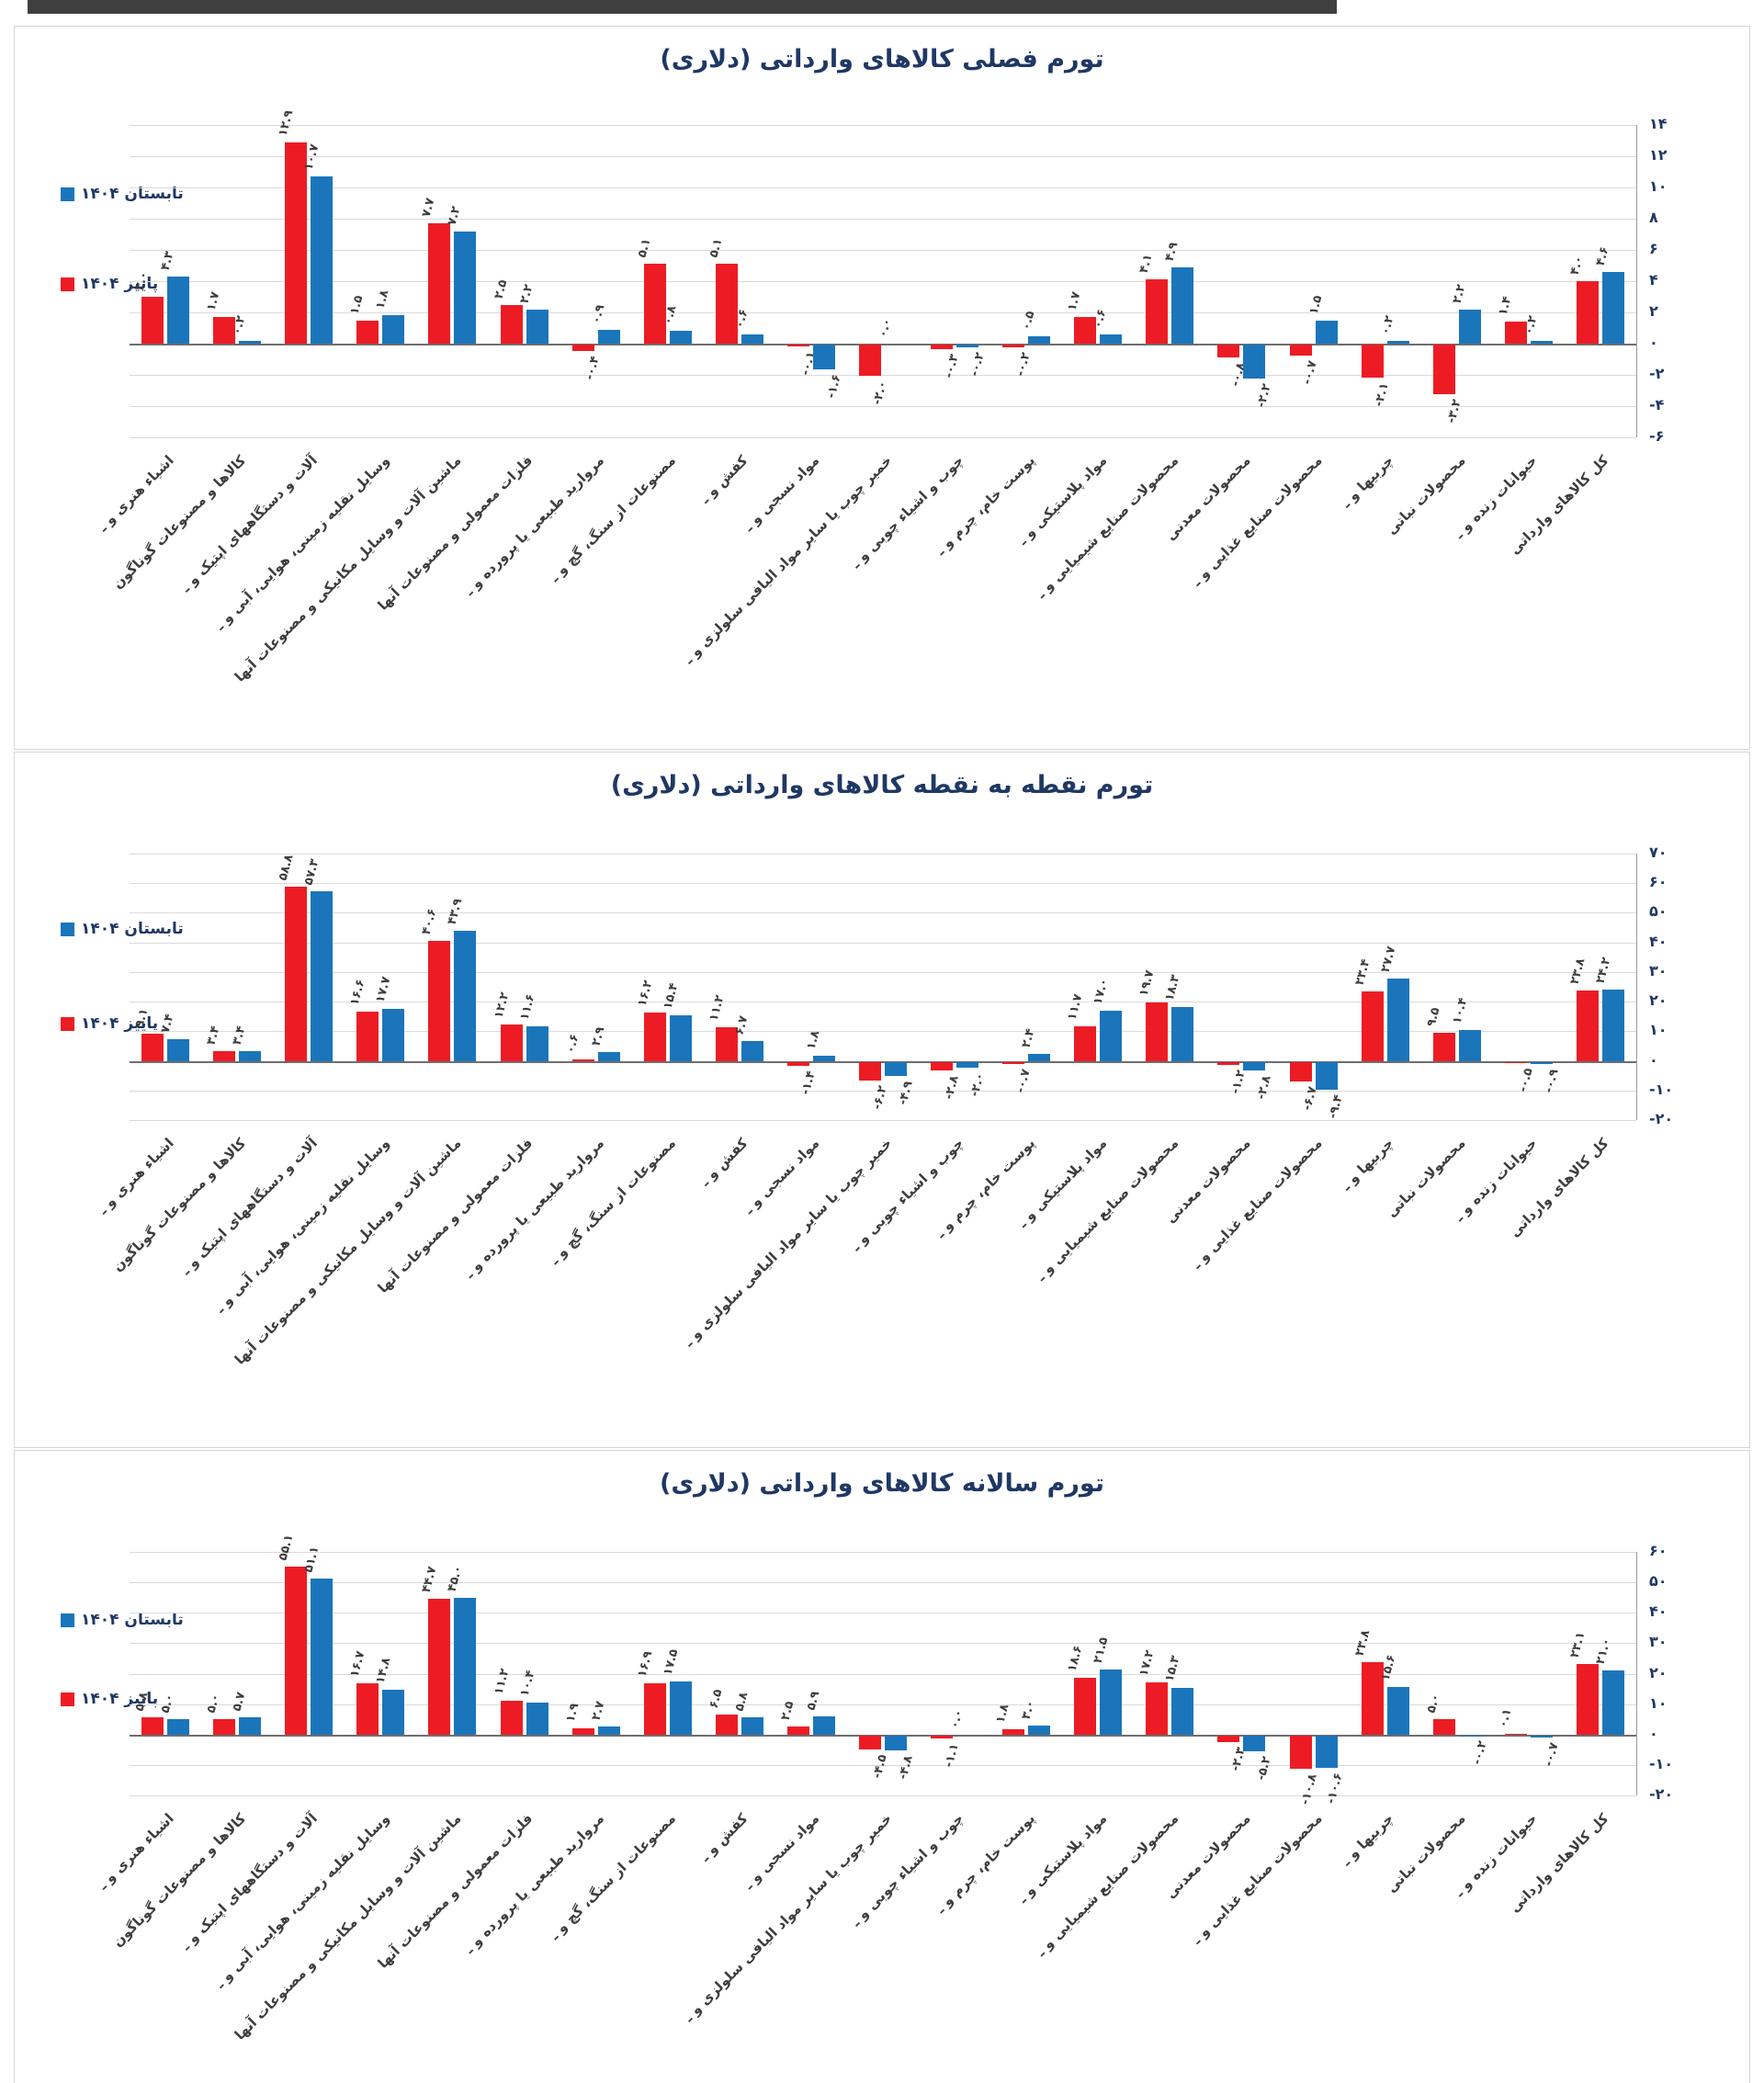 The width and height of the screenshot is (1764, 2083). What do you see at coordinates (1695, 280) in the screenshot?
I see `y-axis: ۱۴ ۱۲ ۱۰ ۸ ۶ ۴ ۲ ۰ -۲ -۴ -۶` at bounding box center [1695, 280].